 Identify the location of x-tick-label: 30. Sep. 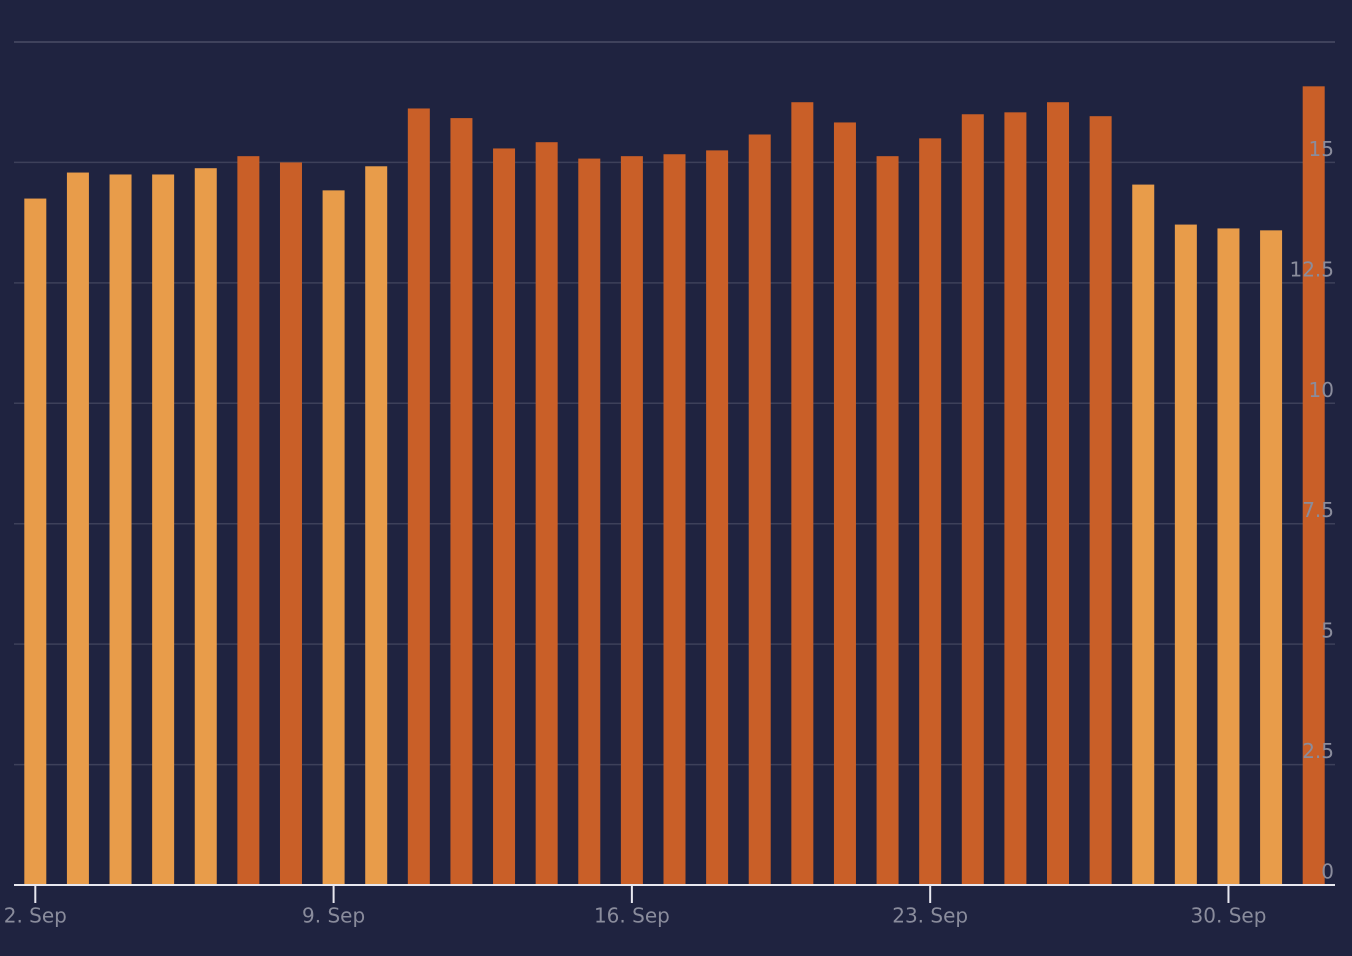
(1229, 916).